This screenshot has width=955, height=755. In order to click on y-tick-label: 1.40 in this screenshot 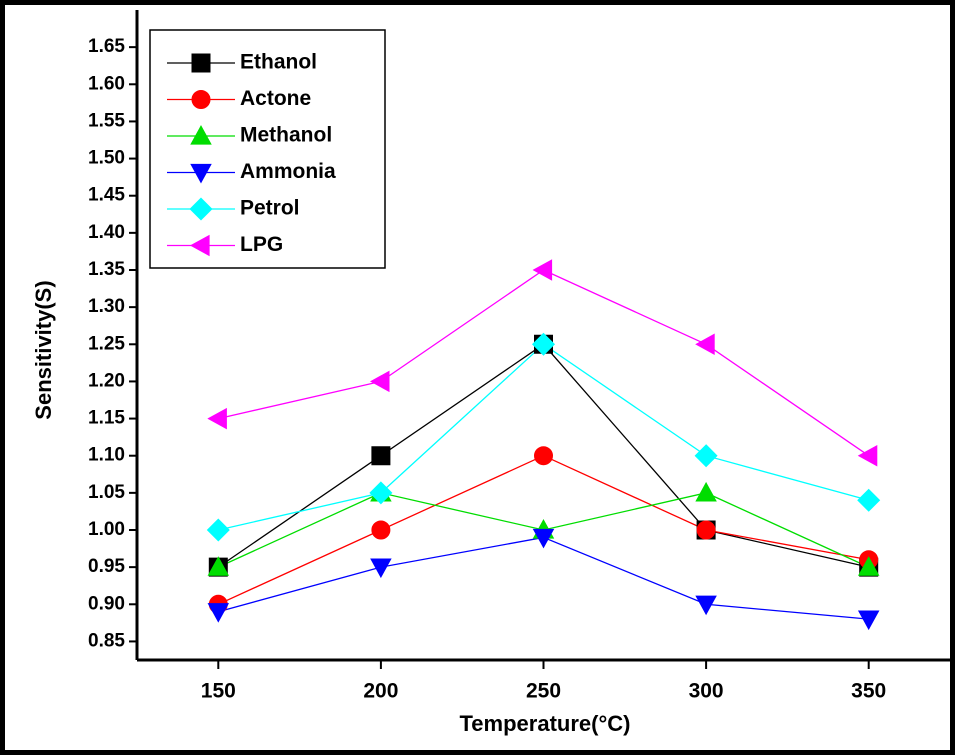, I will do `click(106, 232)`.